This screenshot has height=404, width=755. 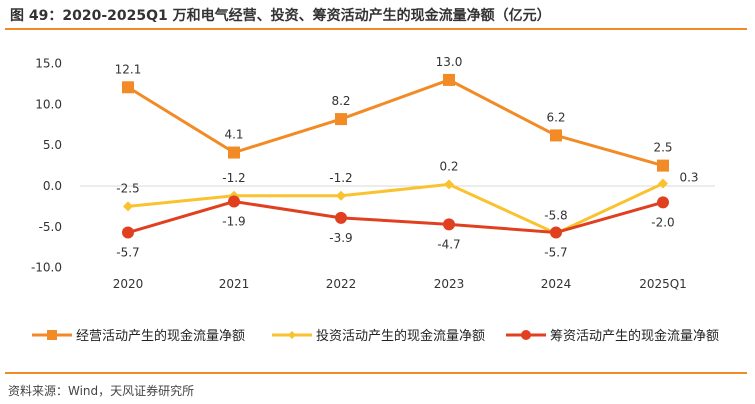 I want to click on data-label: 0.3, so click(x=688, y=178).